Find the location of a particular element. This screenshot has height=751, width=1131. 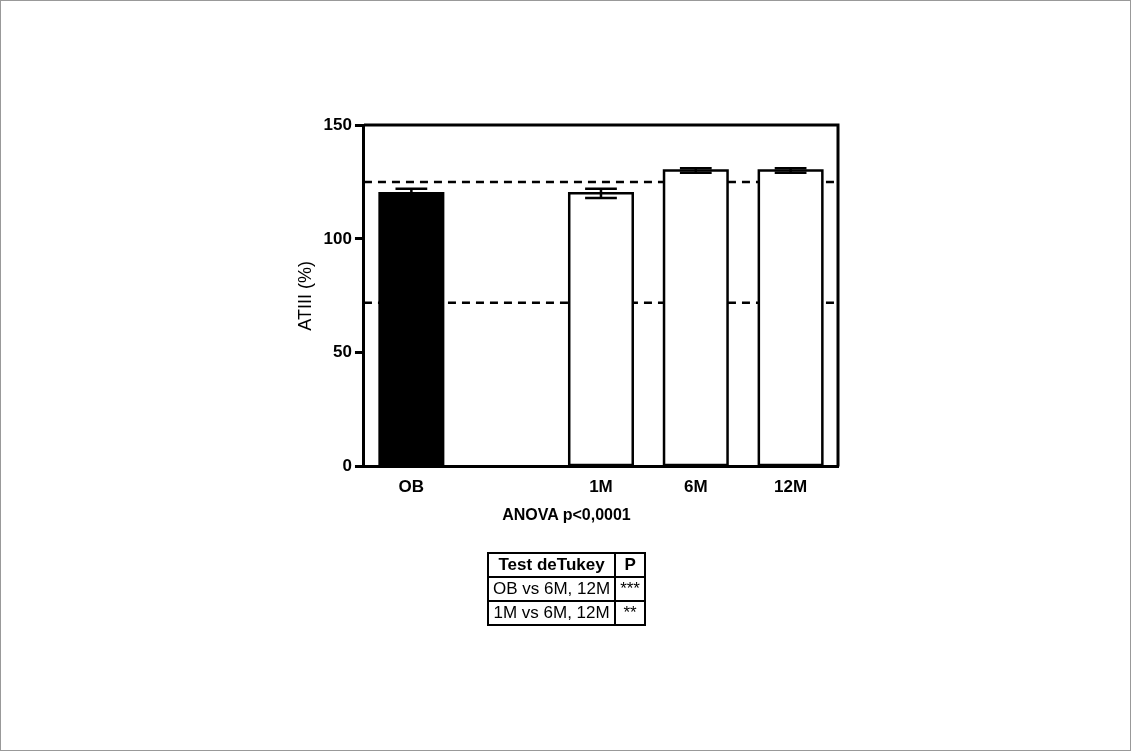

text: OB vs 6M, 12M is located at coordinates (552, 589).